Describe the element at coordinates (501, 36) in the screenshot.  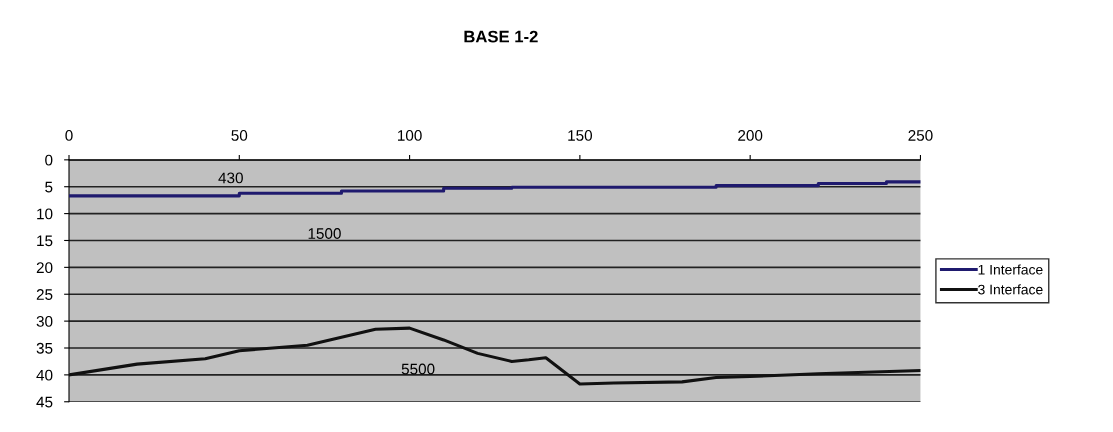
I see `chart-title: BASE 1-2` at that location.